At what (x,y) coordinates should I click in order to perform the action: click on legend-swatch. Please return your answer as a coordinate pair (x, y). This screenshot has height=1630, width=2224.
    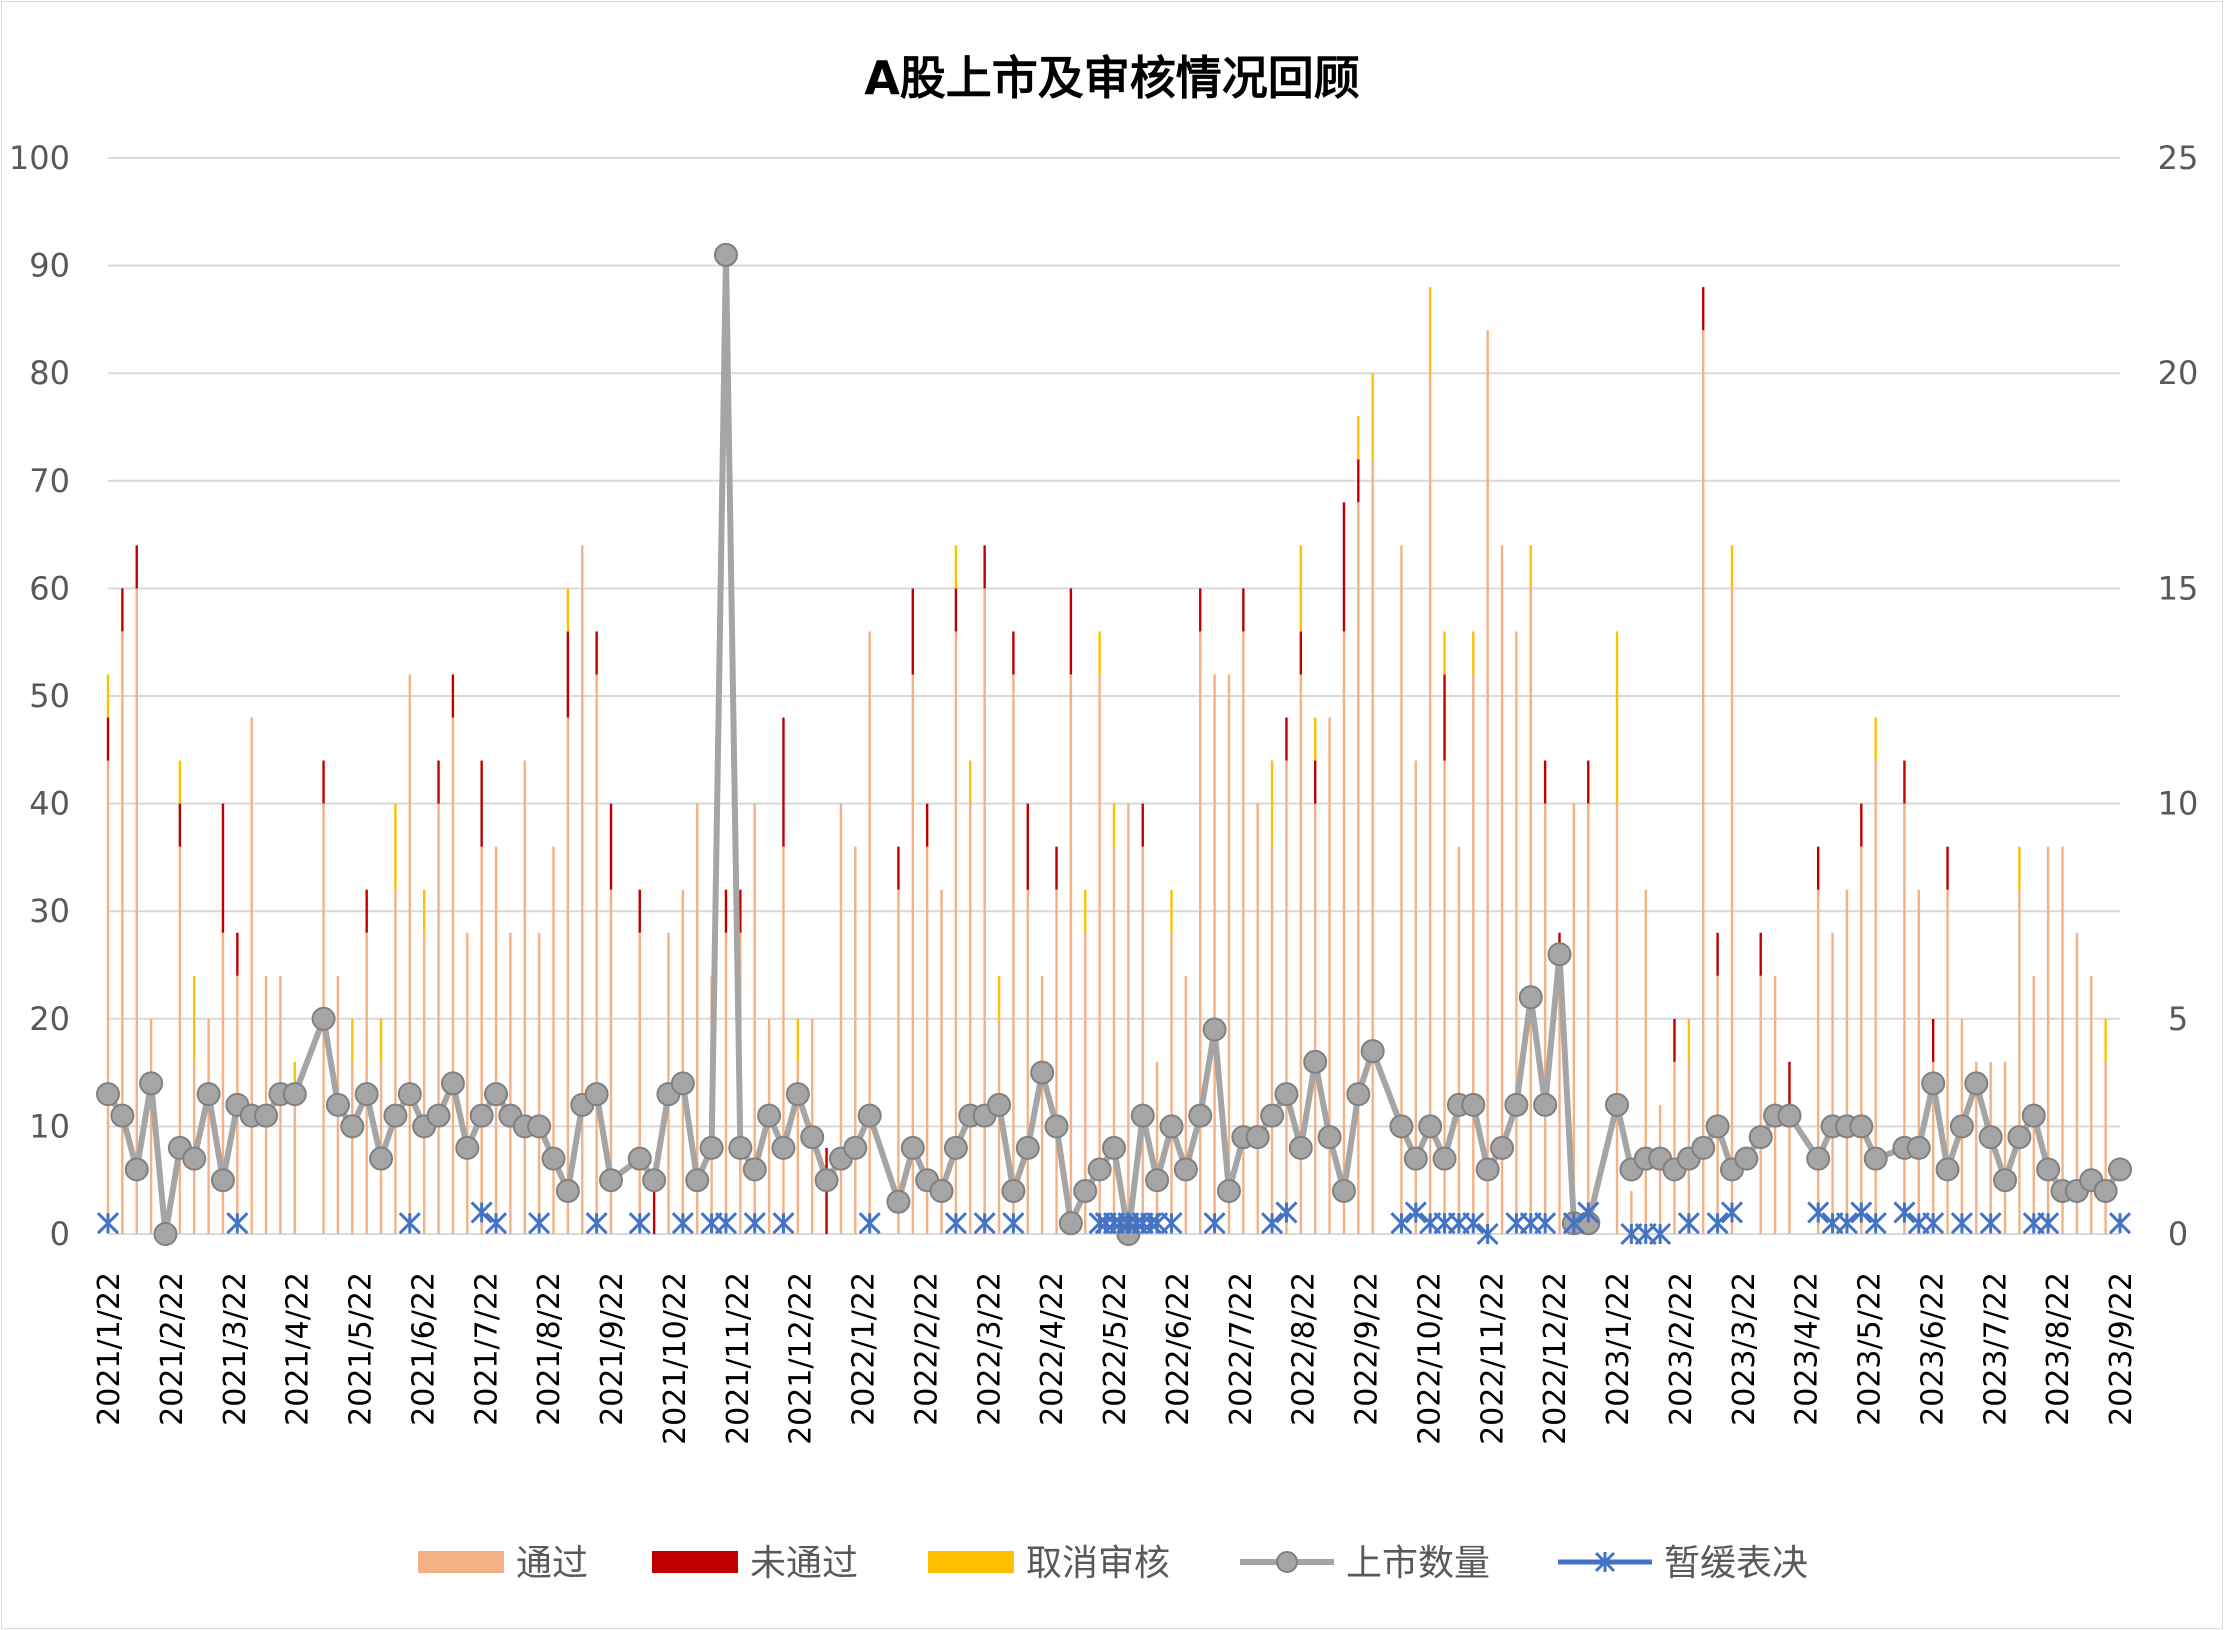
    Looking at the image, I should click on (461, 1562).